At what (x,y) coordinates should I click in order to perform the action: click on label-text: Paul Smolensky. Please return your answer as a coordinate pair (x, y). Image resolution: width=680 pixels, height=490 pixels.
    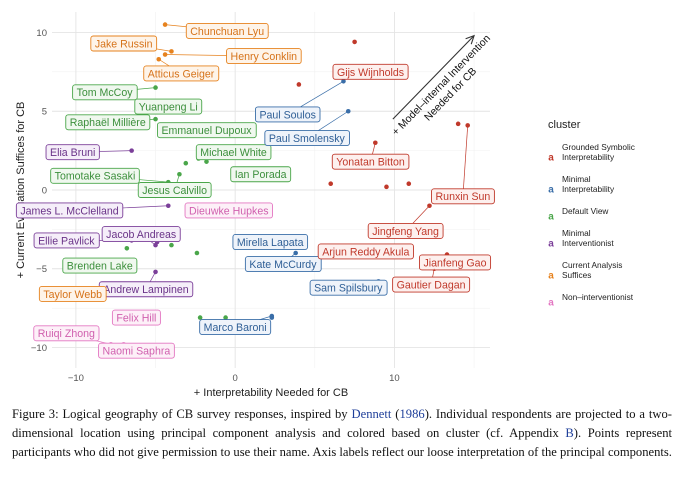
    Looking at the image, I should click on (307, 139).